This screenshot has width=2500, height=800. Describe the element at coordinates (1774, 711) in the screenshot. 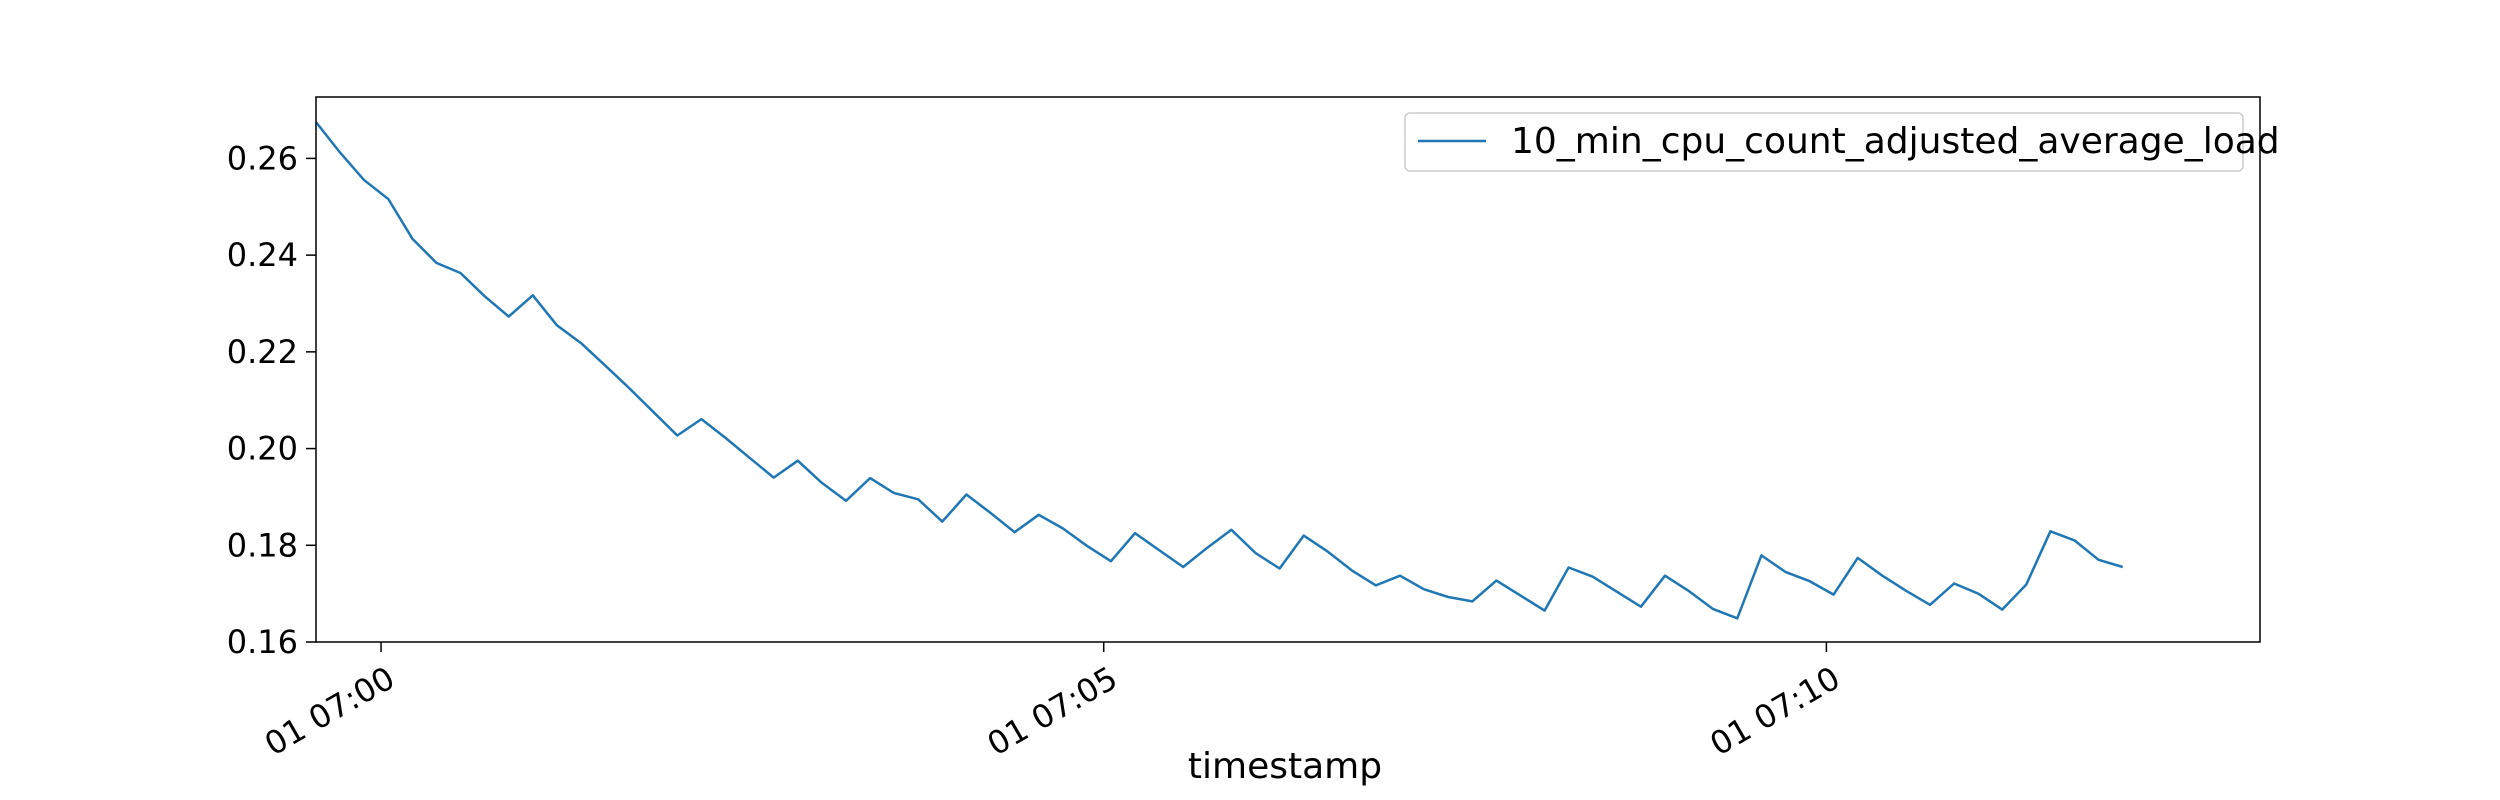

I see `x-tick-label: 01 07:10` at that location.